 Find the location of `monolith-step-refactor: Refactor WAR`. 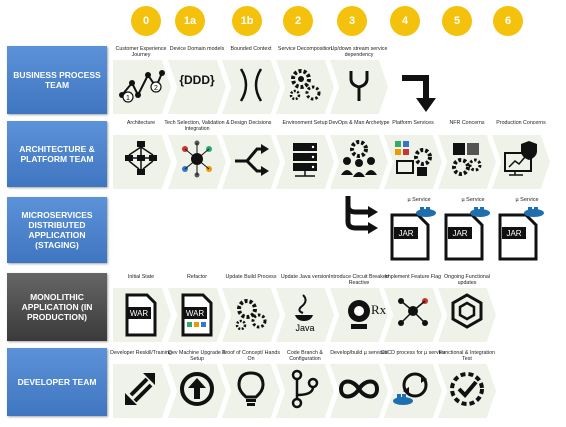

monolith-step-refactor: Refactor WAR is located at coordinates (197, 305).